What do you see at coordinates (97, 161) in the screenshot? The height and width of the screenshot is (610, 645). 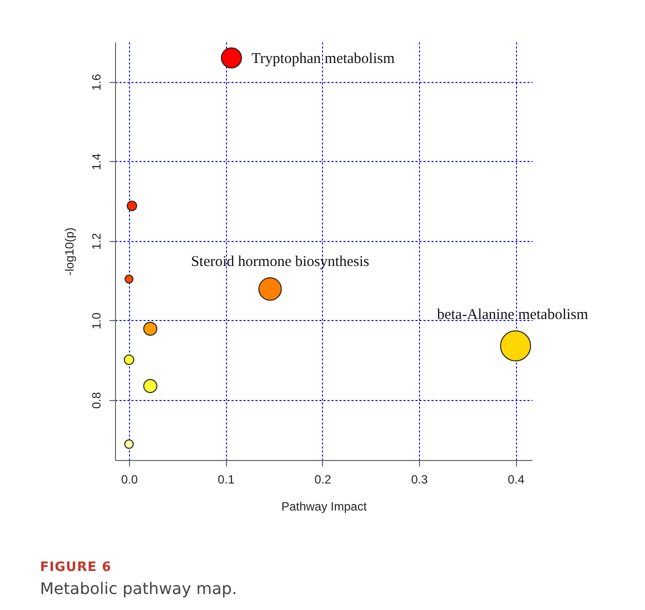 I see `y-tick-label: 1.4` at bounding box center [97, 161].